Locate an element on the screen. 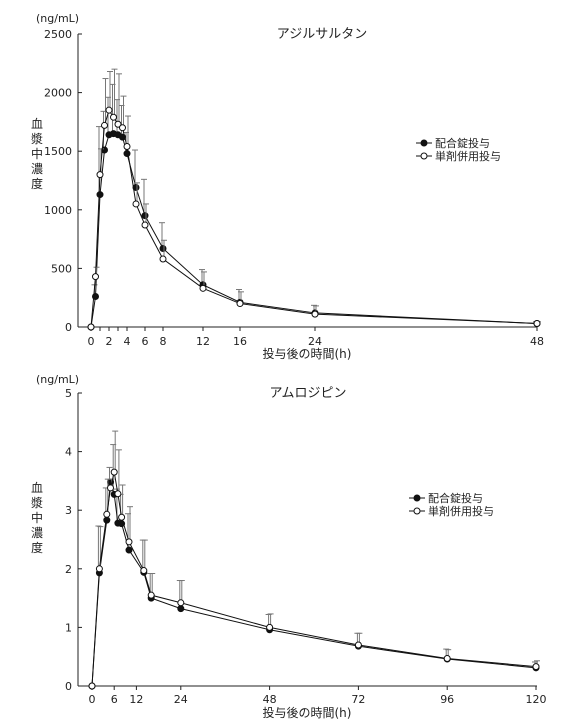 The height and width of the screenshot is (728, 569). x-tick-label: 120 is located at coordinates (536, 699).